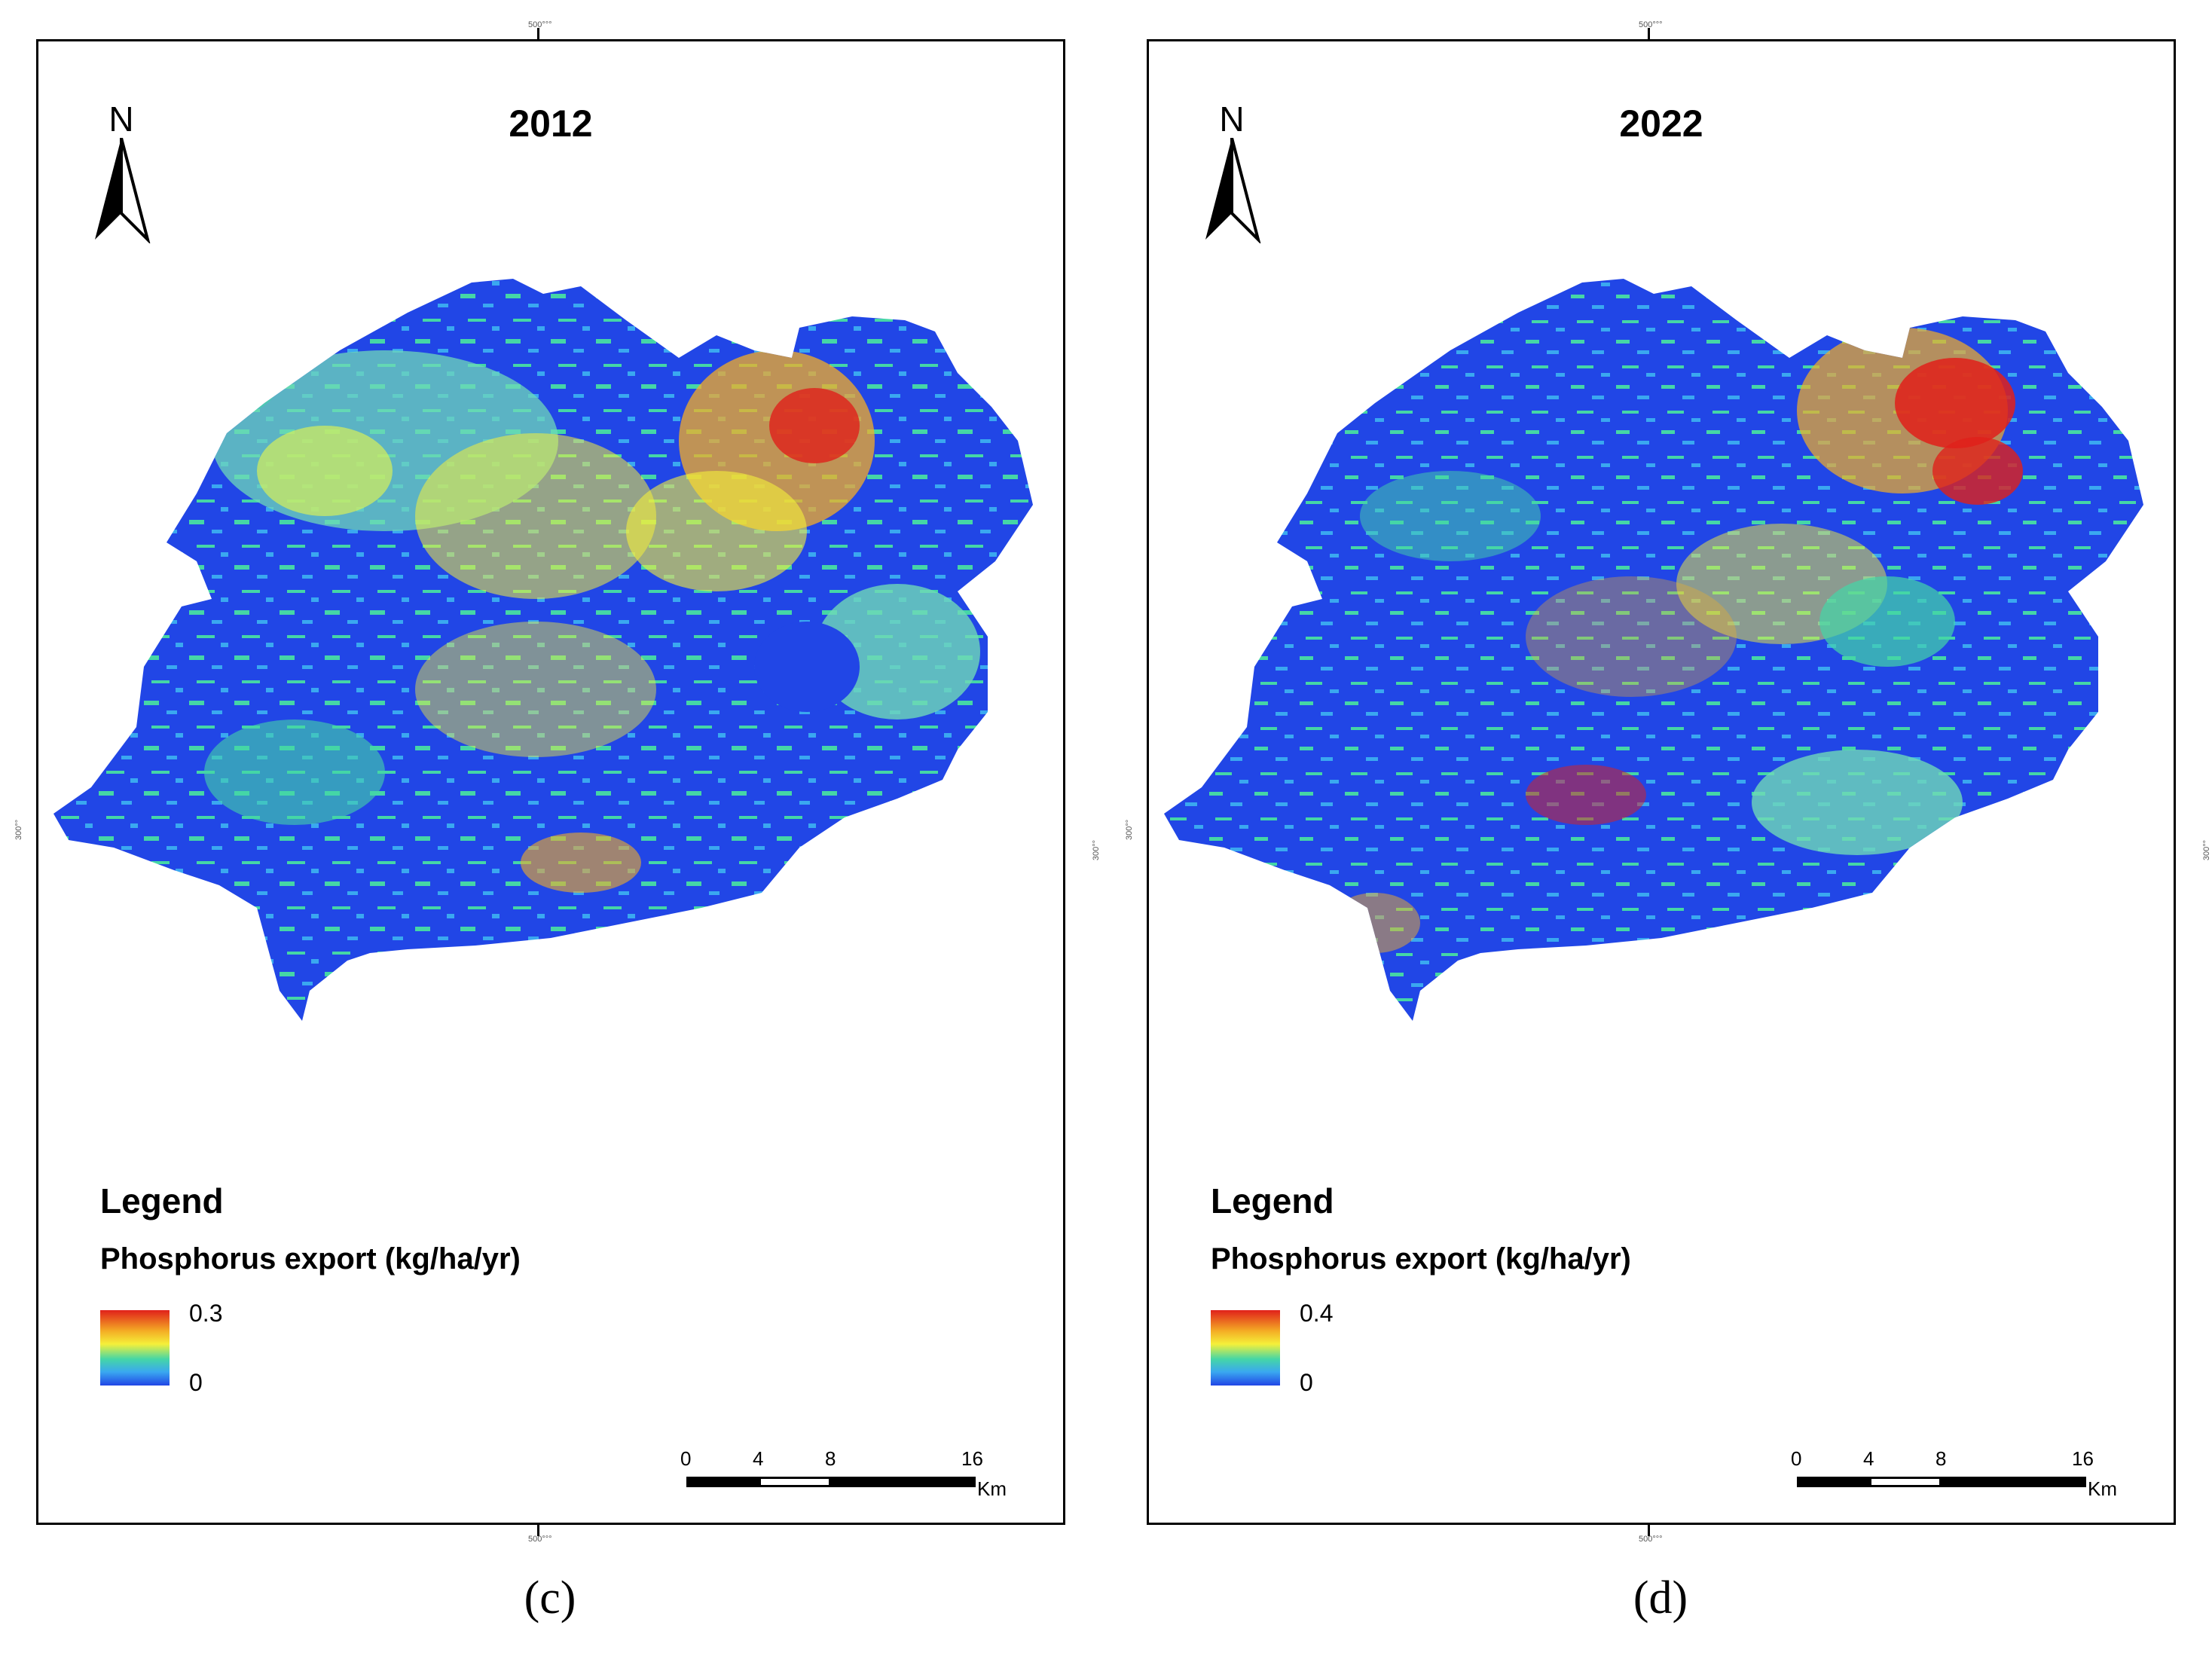 The image size is (2212, 1662). What do you see at coordinates (1660, 1598) in the screenshot?
I see `figure-caption-d: (d)` at bounding box center [1660, 1598].